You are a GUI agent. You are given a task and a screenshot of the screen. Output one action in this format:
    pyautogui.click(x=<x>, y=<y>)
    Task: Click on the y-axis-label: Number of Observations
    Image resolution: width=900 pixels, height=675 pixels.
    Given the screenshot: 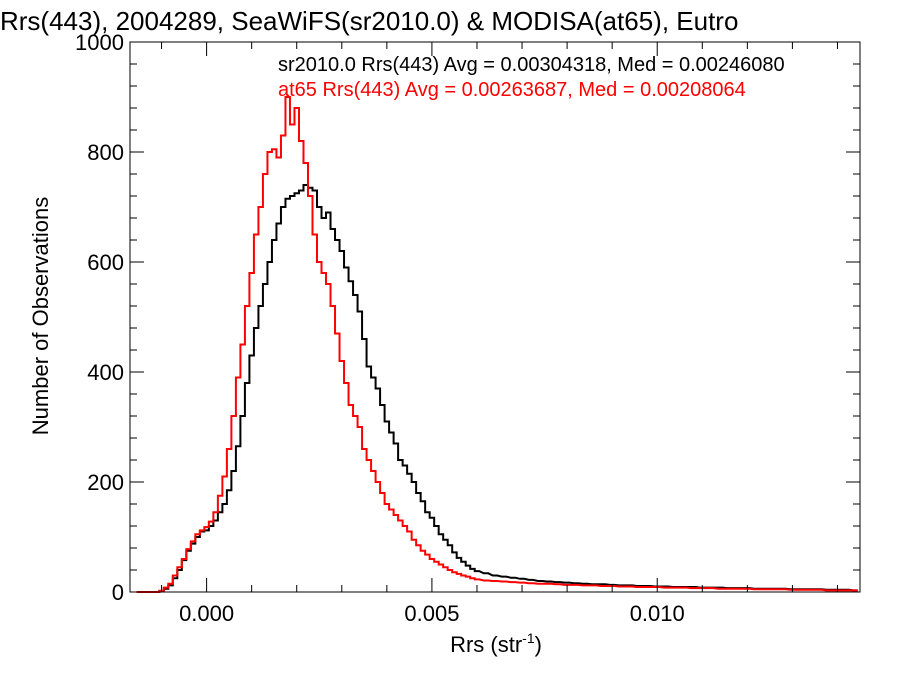 What is the action you would take?
    pyautogui.click(x=40, y=316)
    